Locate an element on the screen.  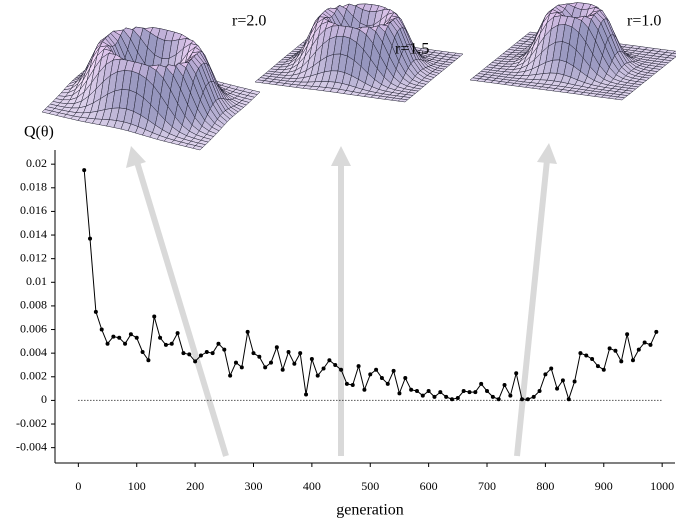
x-tick-label: 0 is located at coordinates (78, 486).